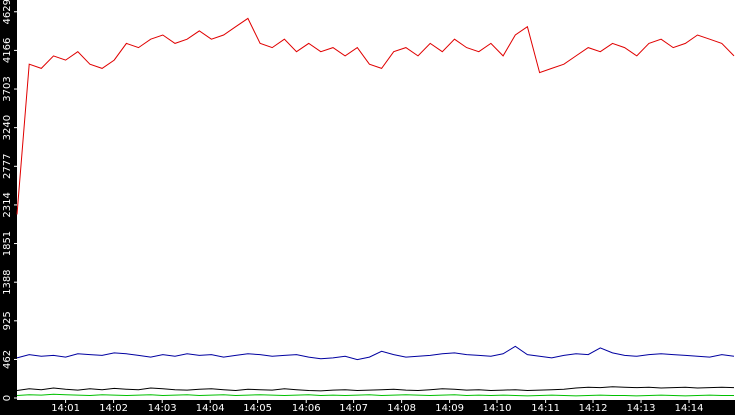  I want to click on y-tick-label: 925, so click(7, 320).